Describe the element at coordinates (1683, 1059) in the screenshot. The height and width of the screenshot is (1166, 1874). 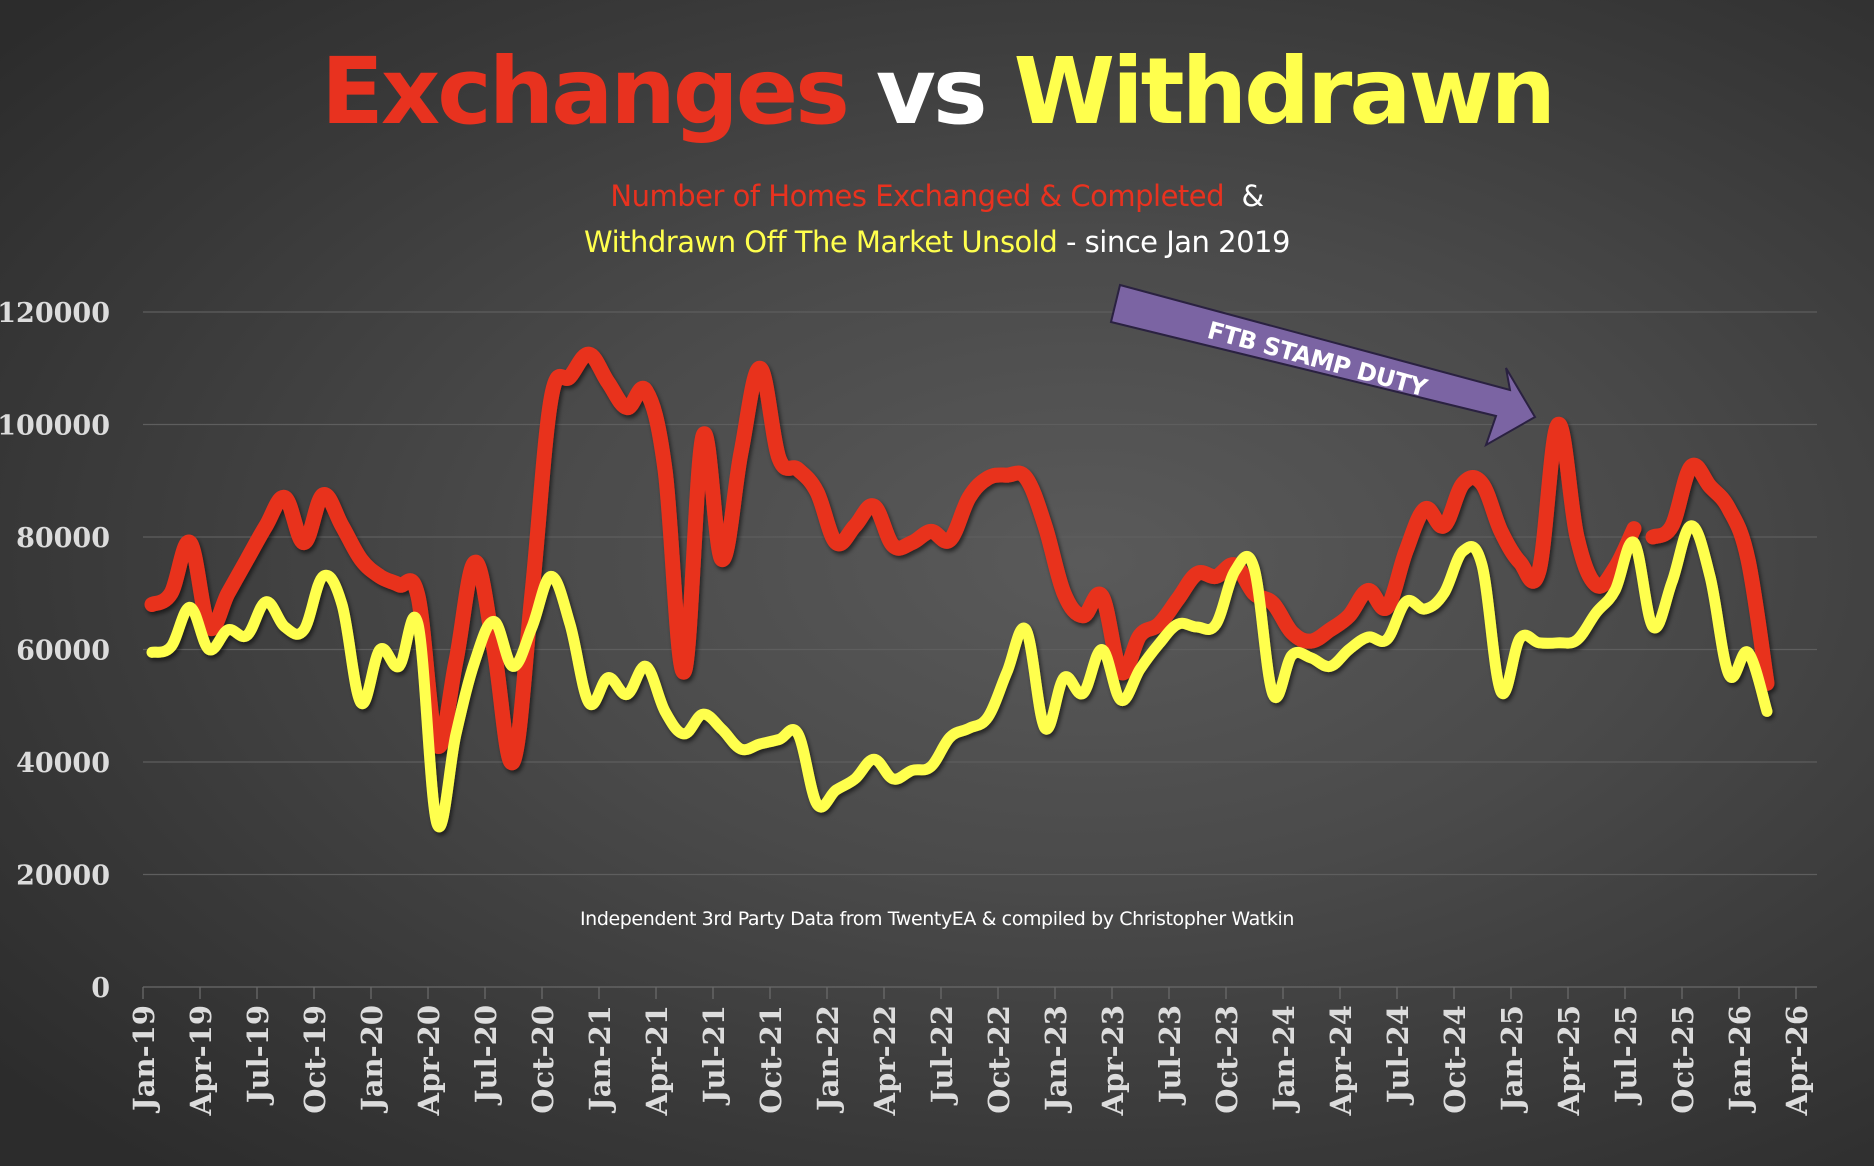
I see `x-tick-label: Oct-25` at that location.